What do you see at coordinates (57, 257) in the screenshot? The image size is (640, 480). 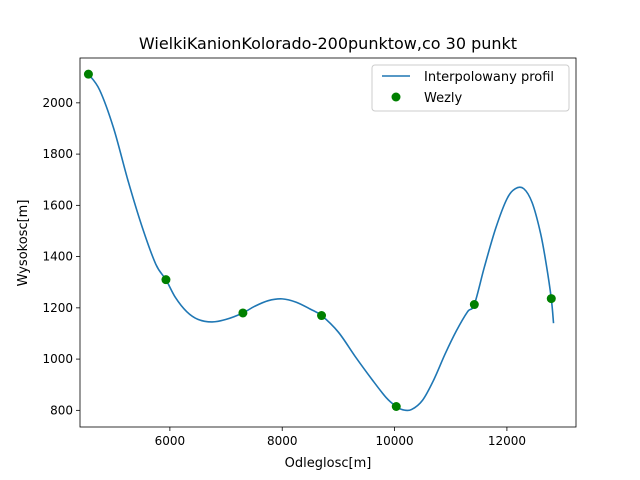 I see `y-tick-label: 1400` at bounding box center [57, 257].